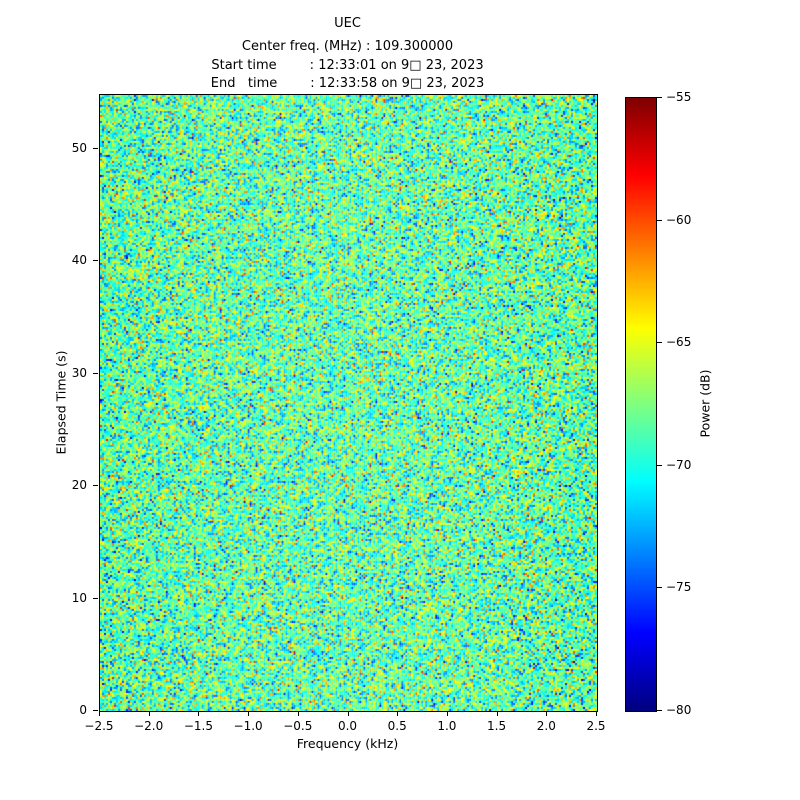 Image resolution: width=800 pixels, height=800 pixels. I want to click on x-tick-label: 2.5, so click(596, 726).